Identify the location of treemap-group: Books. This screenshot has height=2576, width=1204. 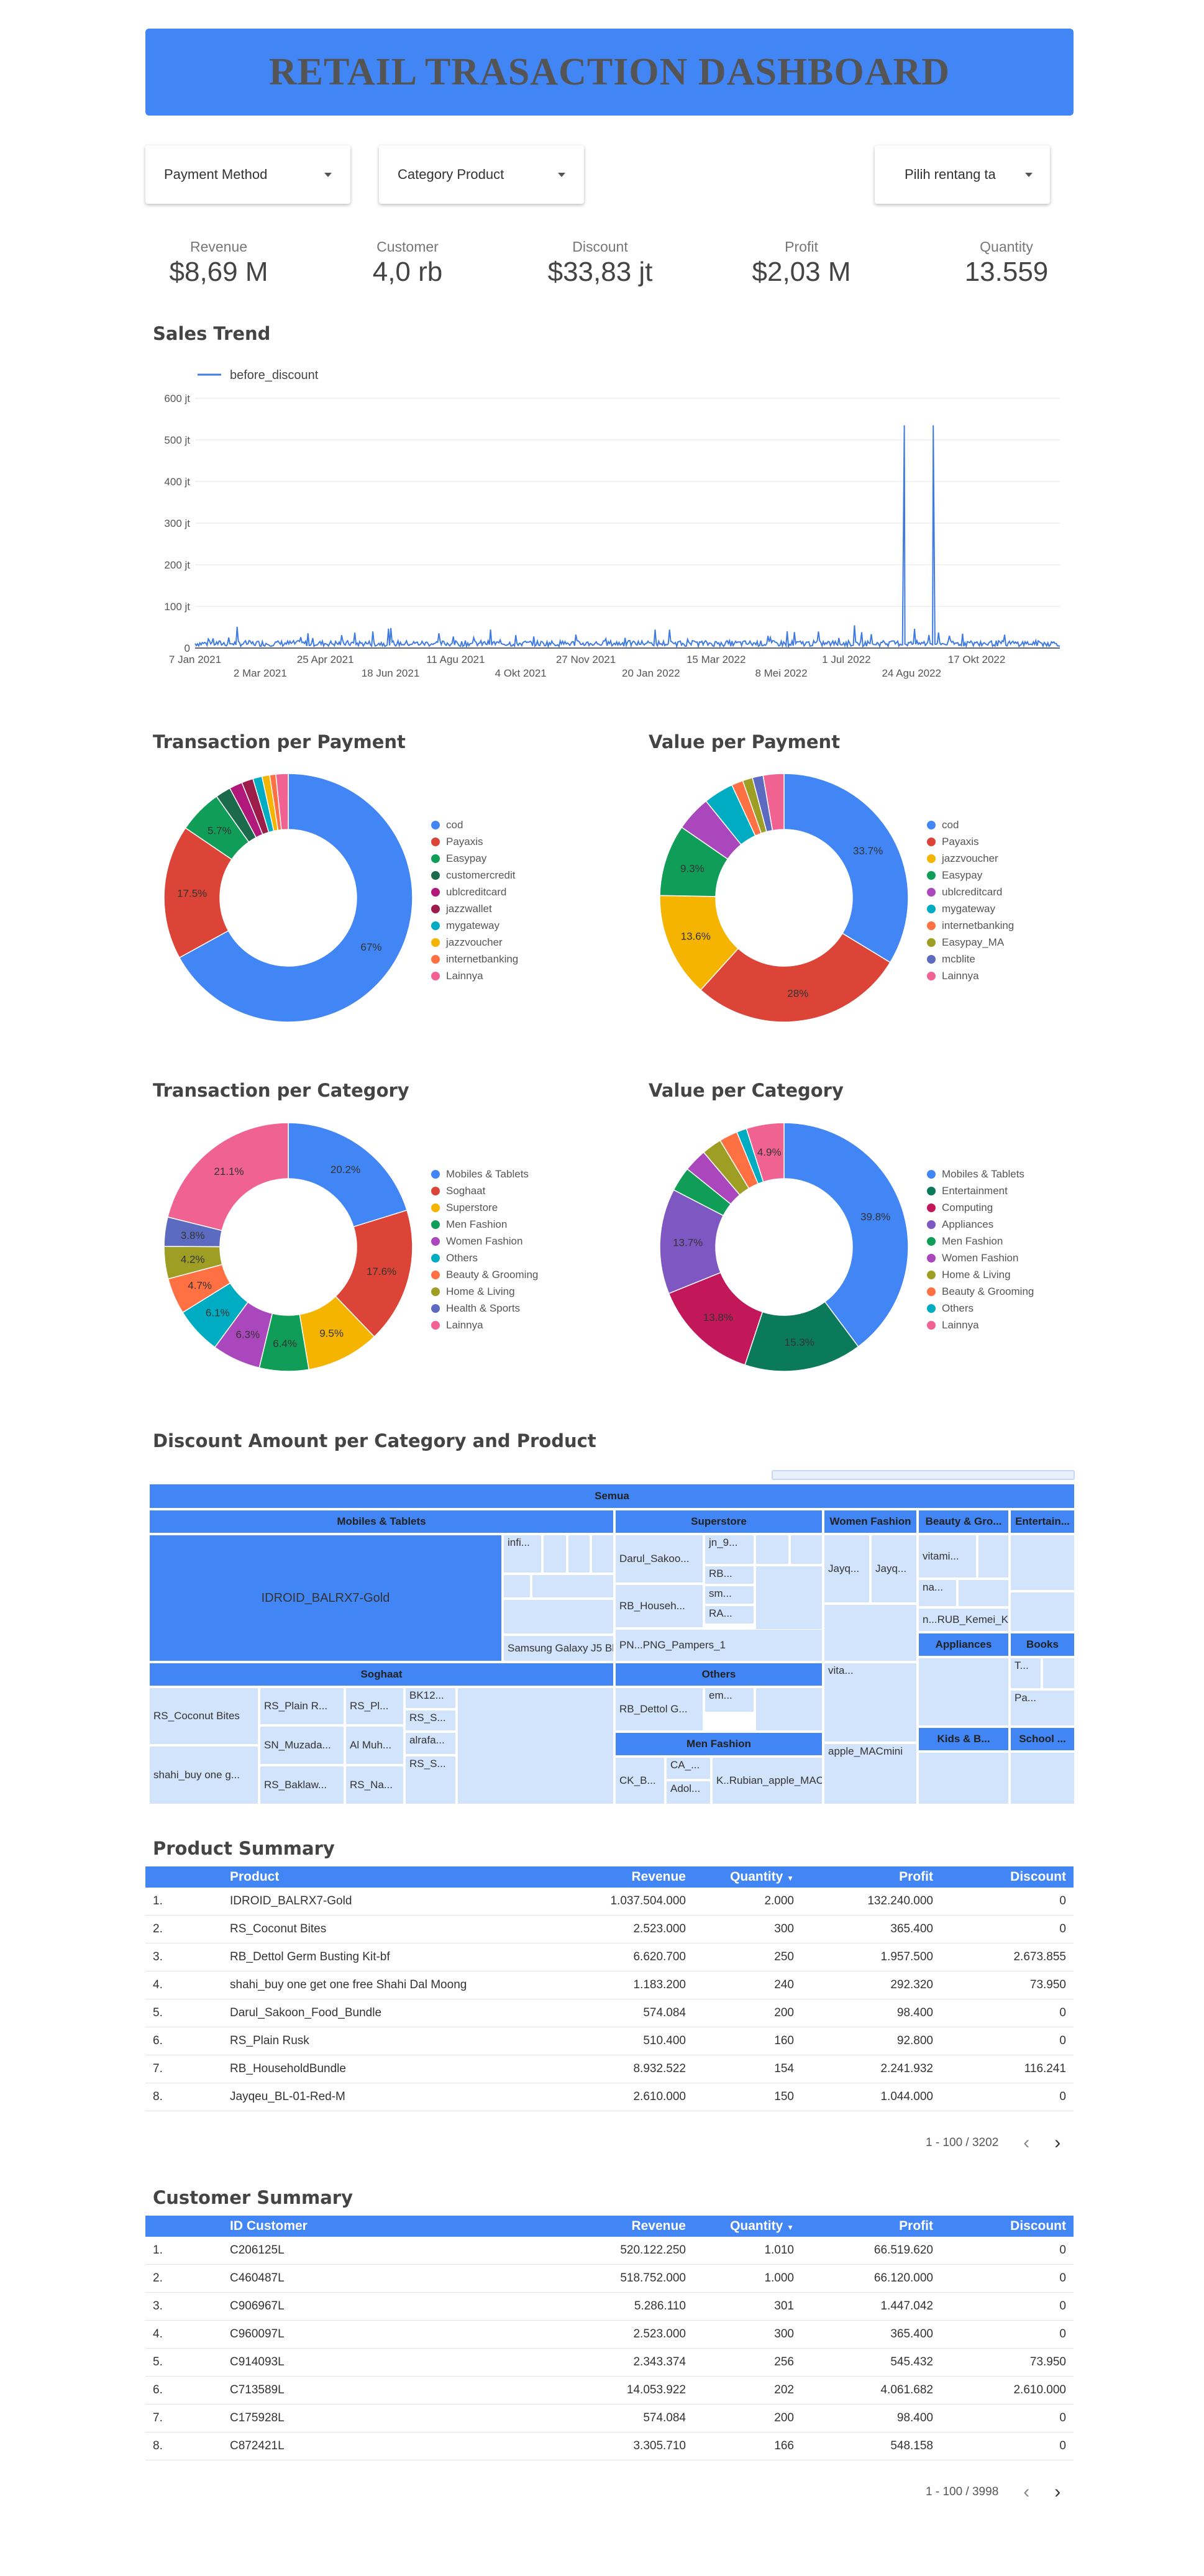
(1042, 1644).